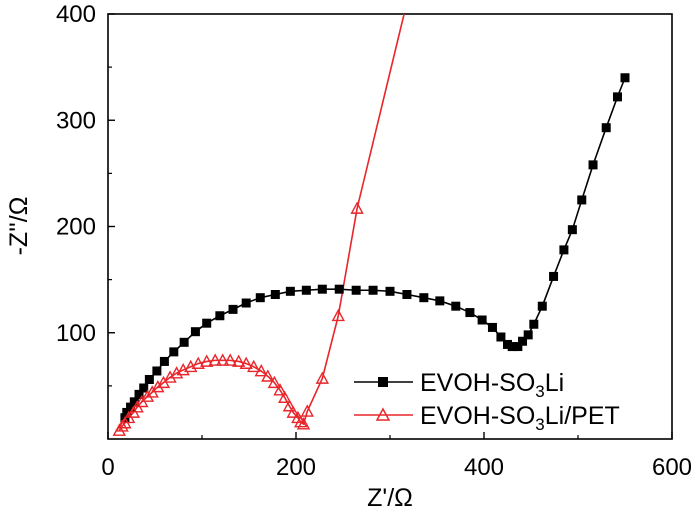  I want to click on legend-entry-0: EVOH-SO3Li, so click(459, 385).